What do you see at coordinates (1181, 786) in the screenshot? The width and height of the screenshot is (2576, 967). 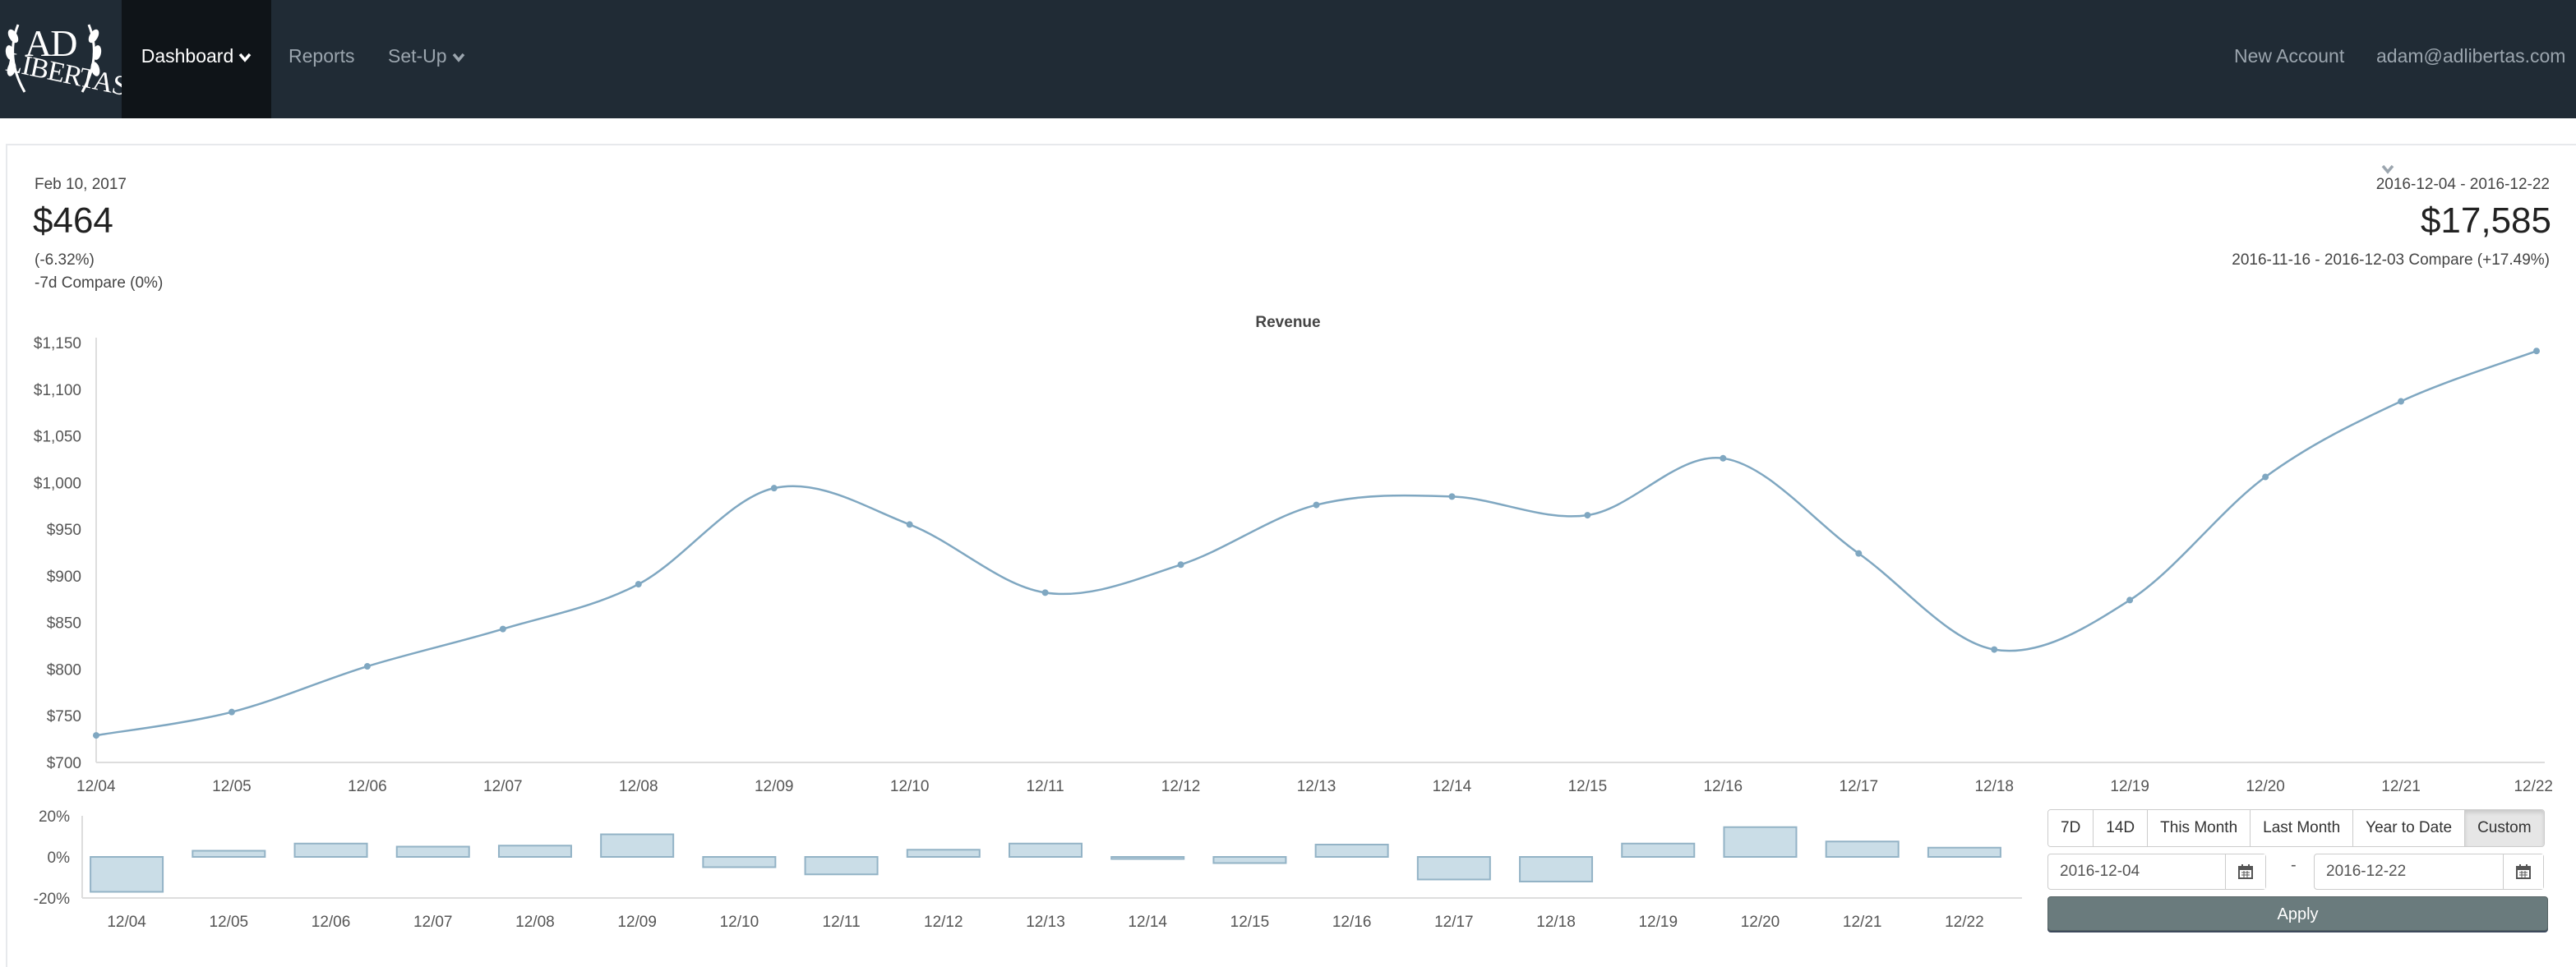 I see `x-tick-label: 12/12` at bounding box center [1181, 786].